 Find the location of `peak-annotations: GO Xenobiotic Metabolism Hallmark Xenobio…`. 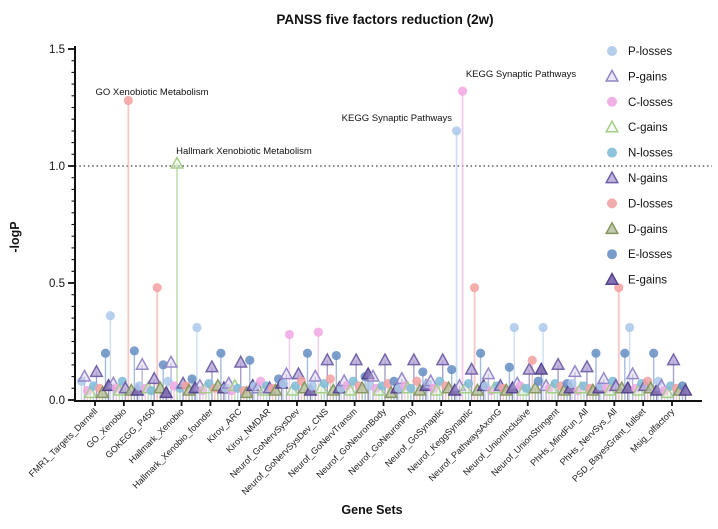

peak-annotations: GO Xenobiotic Metabolism Hallmark Xenobio… is located at coordinates (336, 113).